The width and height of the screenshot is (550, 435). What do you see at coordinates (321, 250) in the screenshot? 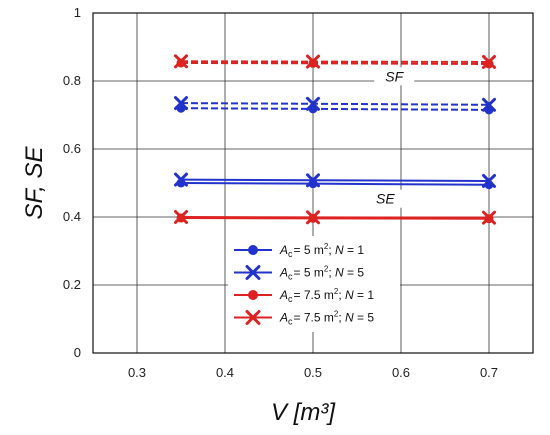
I see `legend-label: Ac= 5 m2; N = 1` at bounding box center [321, 250].